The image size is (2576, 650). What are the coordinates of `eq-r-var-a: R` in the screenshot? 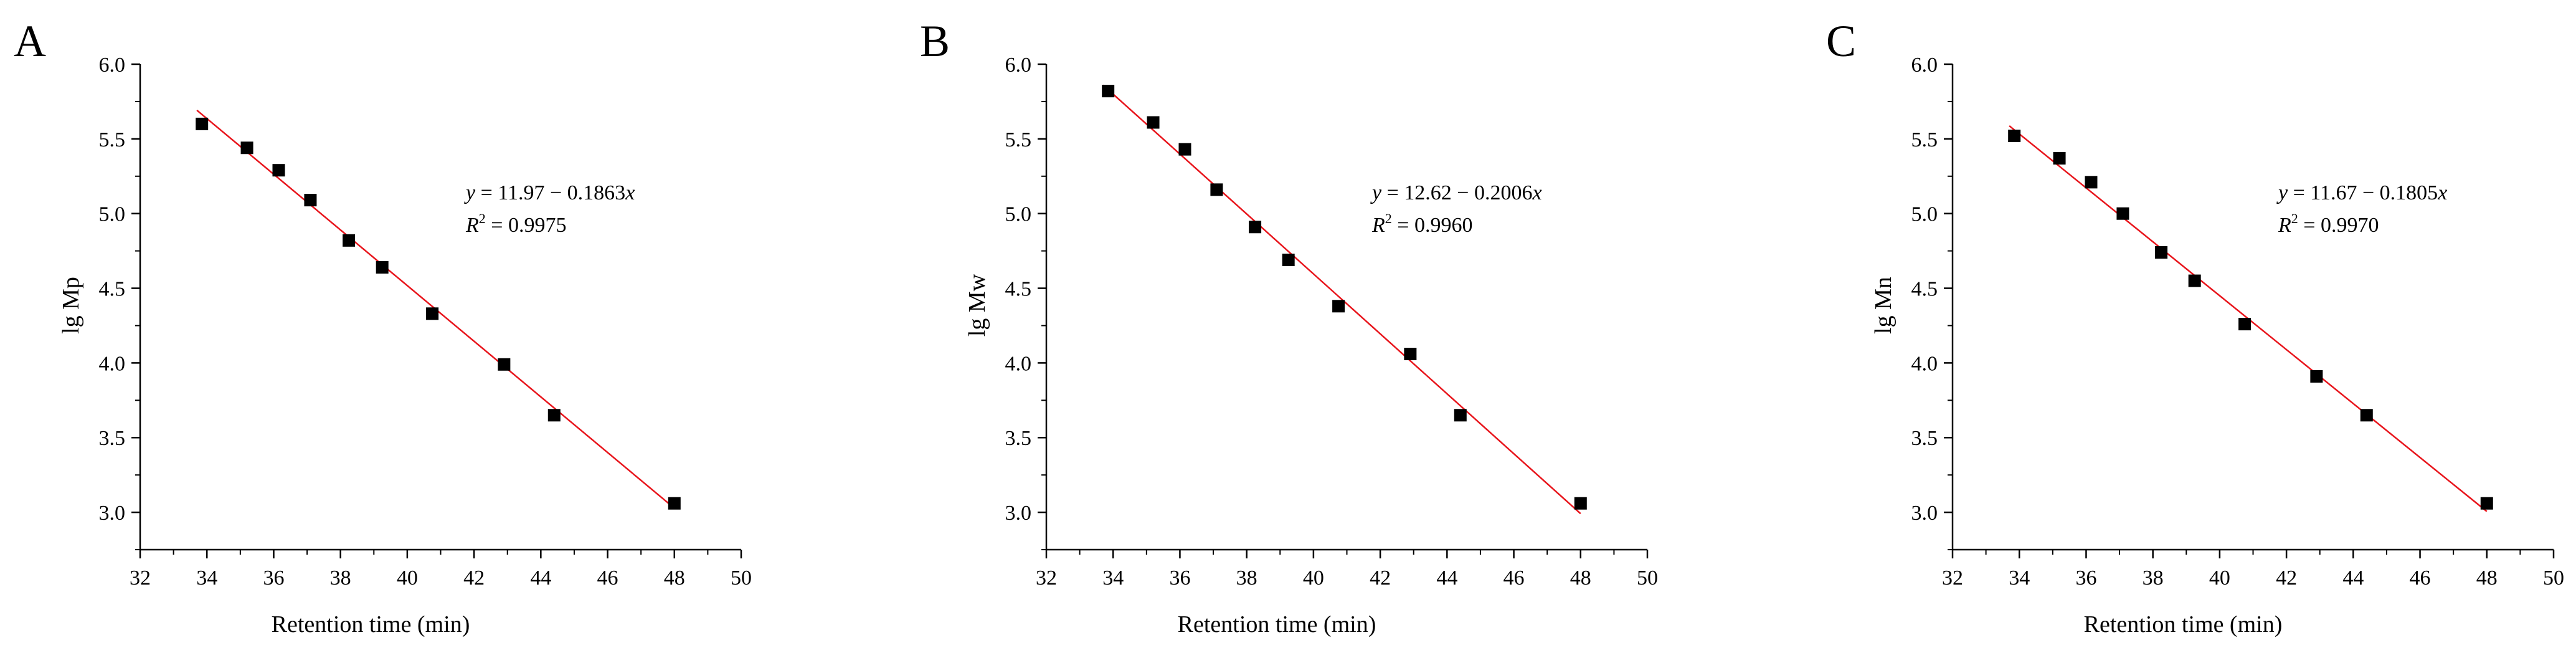 It's located at (472, 225).